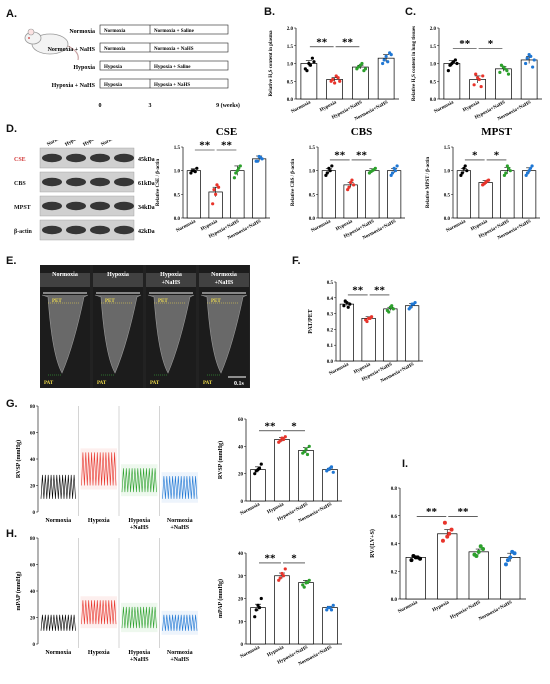 The image size is (550, 684). What do you see at coordinates (22, 208) in the screenshot?
I see `wb-protein-label: MPST` at bounding box center [22, 208].